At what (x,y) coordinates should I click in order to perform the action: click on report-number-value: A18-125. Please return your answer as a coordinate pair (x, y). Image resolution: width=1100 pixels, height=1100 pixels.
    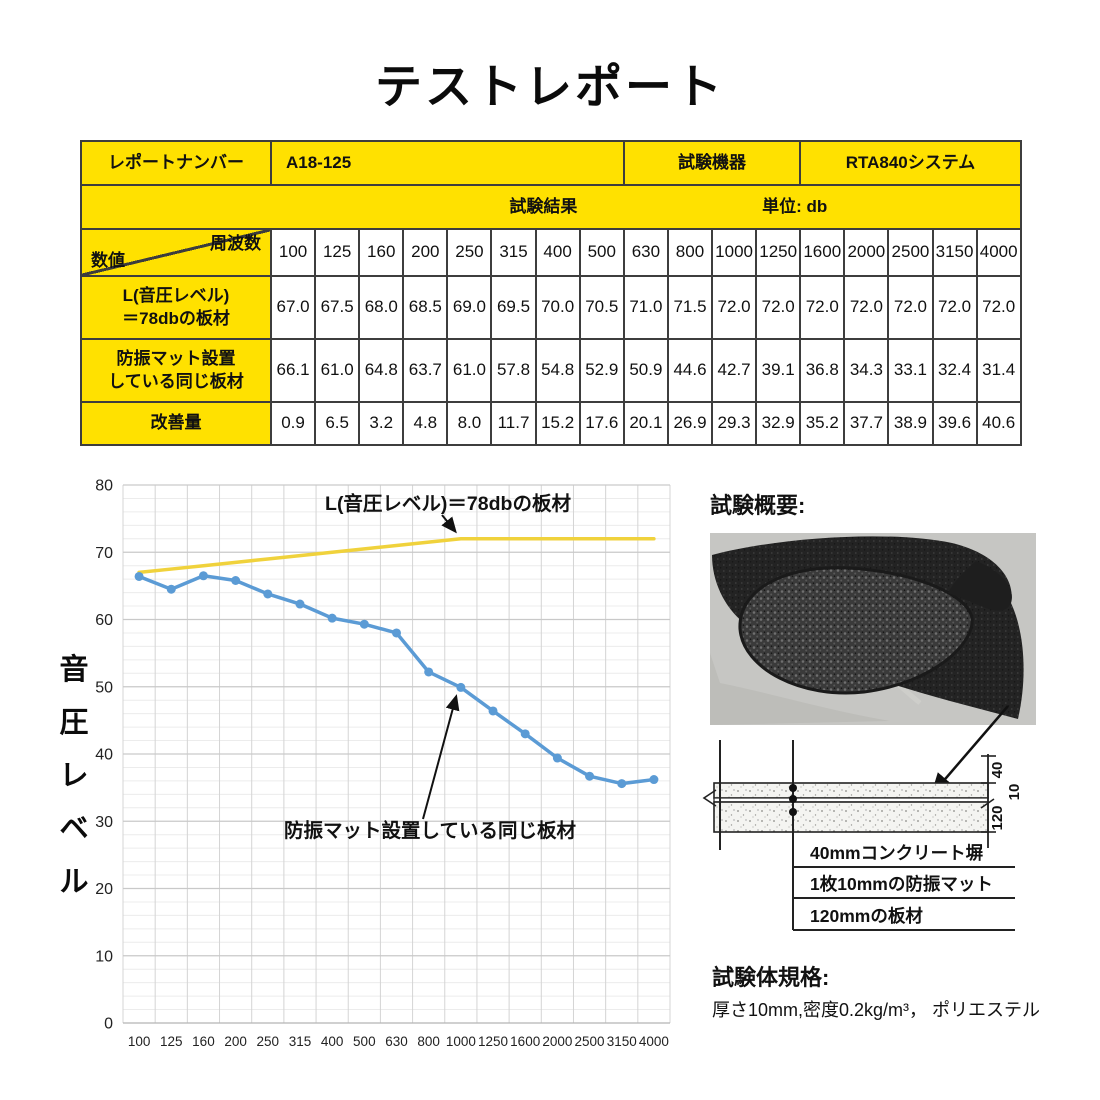
    Looking at the image, I should click on (447, 163).